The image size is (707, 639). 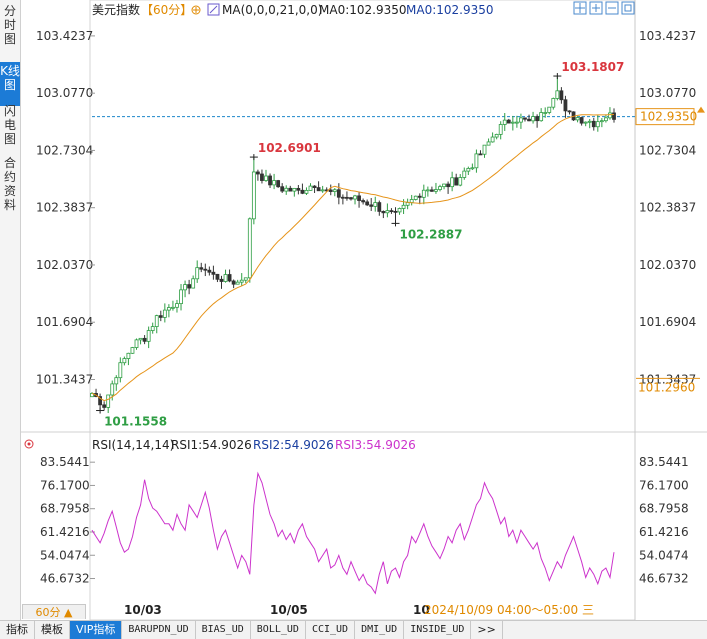 I want to click on tab-boll: BOLL_UD, so click(x=278, y=630).